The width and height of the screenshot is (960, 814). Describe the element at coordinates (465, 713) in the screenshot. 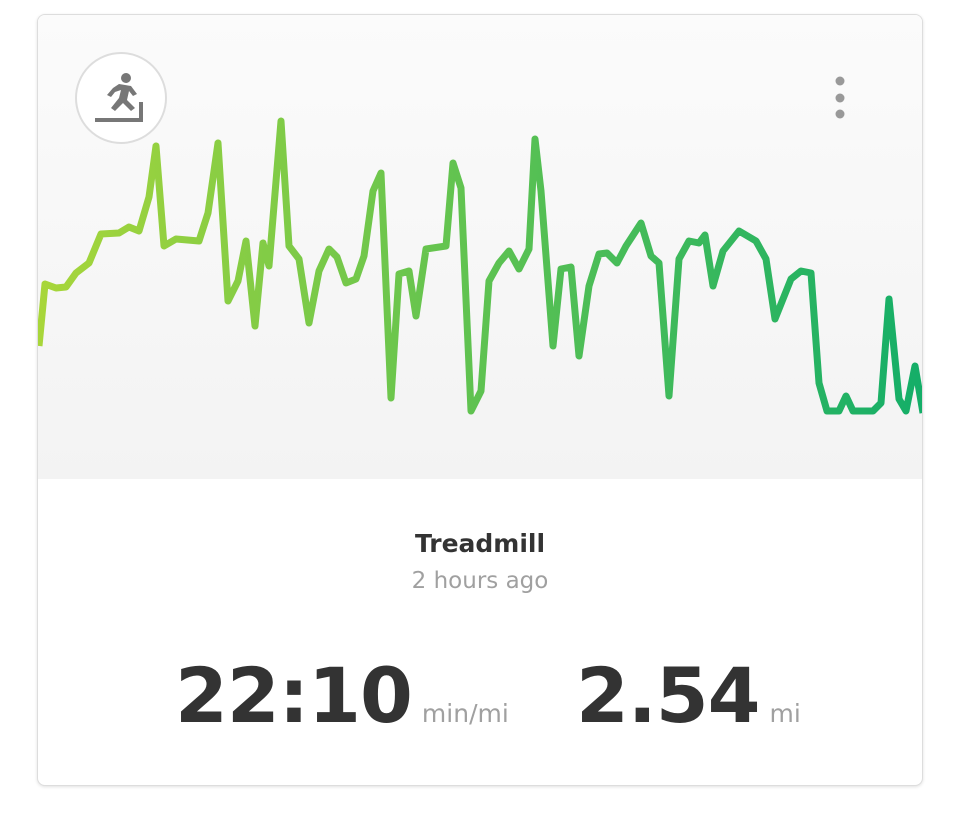

I see `stat-unit: min/mi` at that location.